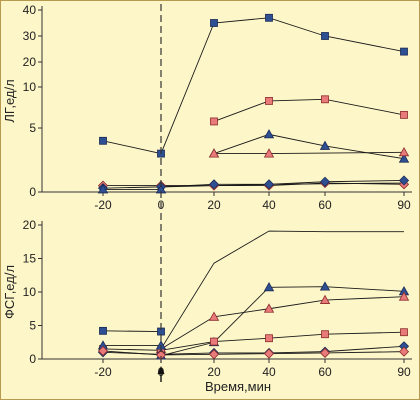  What do you see at coordinates (9, 292) in the screenshot?
I see `fsh-y-label: ФСГ,ед/л` at bounding box center [9, 292].